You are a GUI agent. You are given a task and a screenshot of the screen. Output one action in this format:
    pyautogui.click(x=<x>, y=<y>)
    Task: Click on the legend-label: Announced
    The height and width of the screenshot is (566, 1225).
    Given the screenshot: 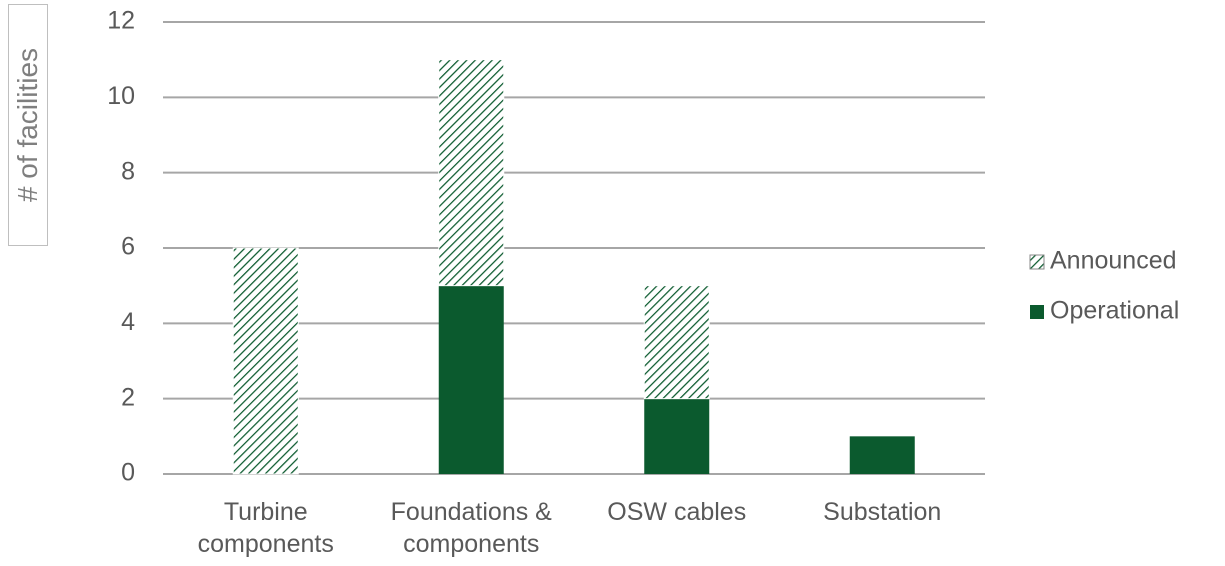 What is the action you would take?
    pyautogui.click(x=1113, y=261)
    